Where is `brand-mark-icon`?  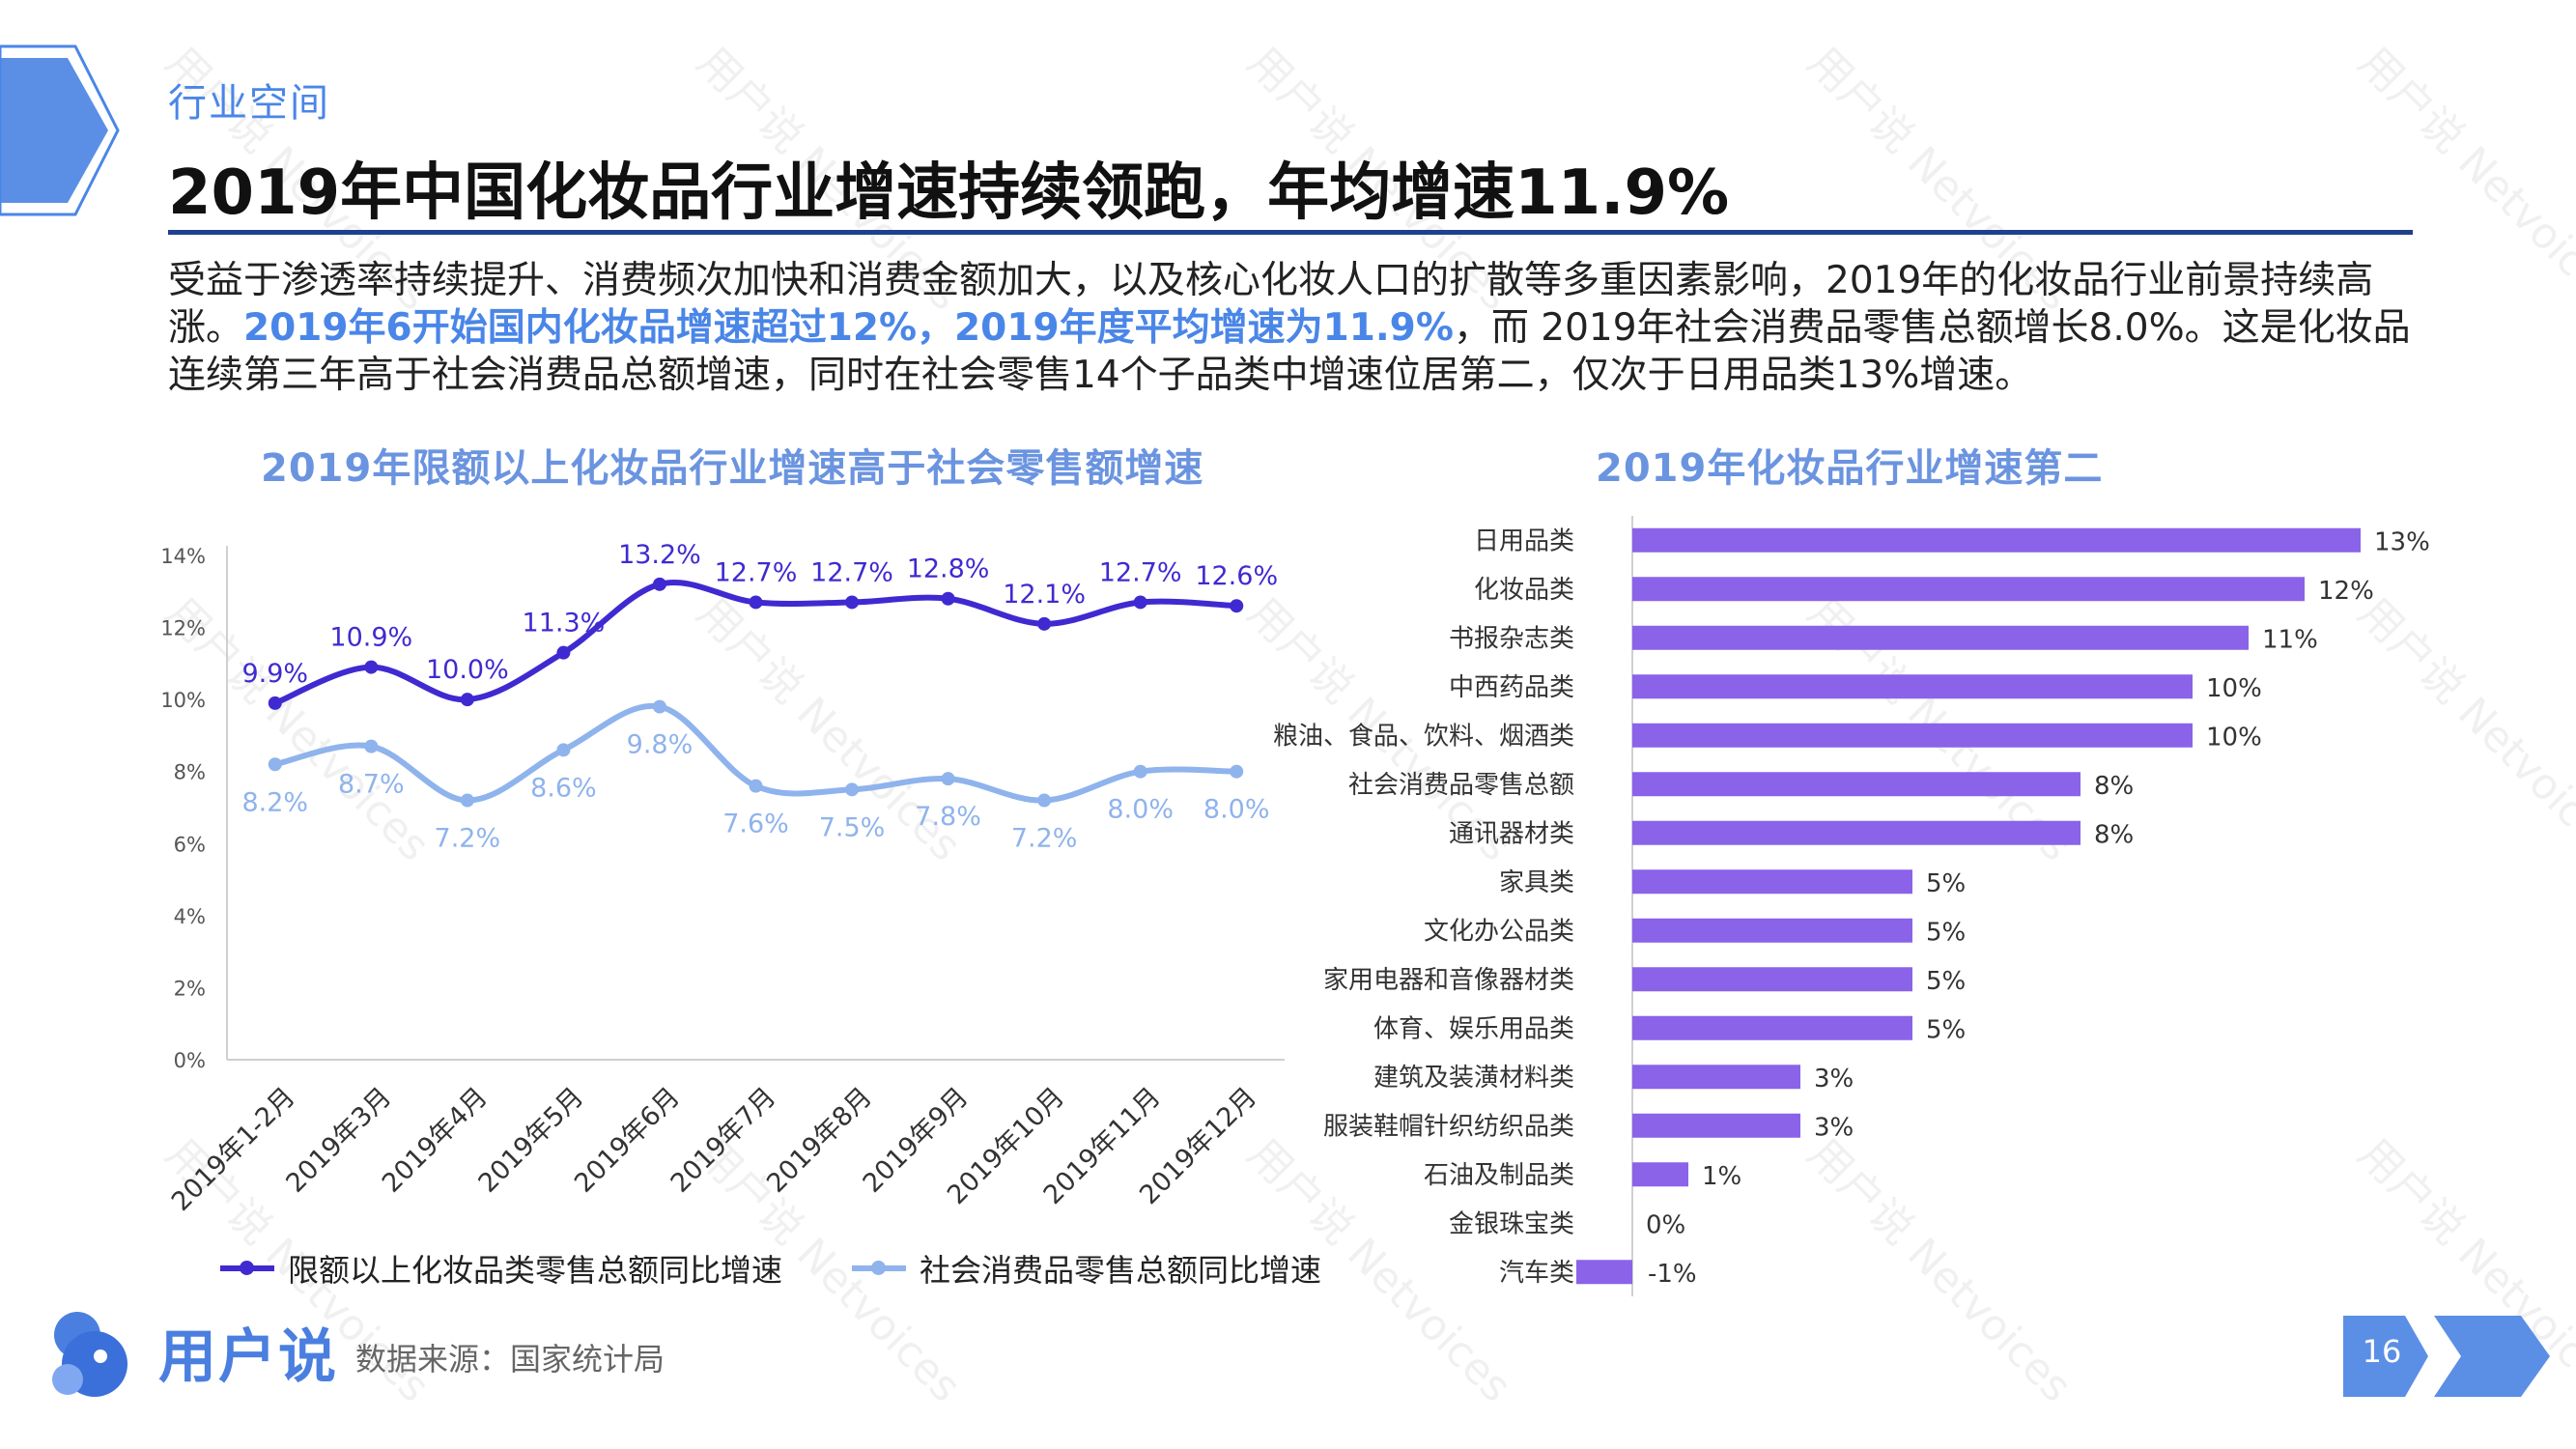
brand-mark-icon is located at coordinates (89, 1354).